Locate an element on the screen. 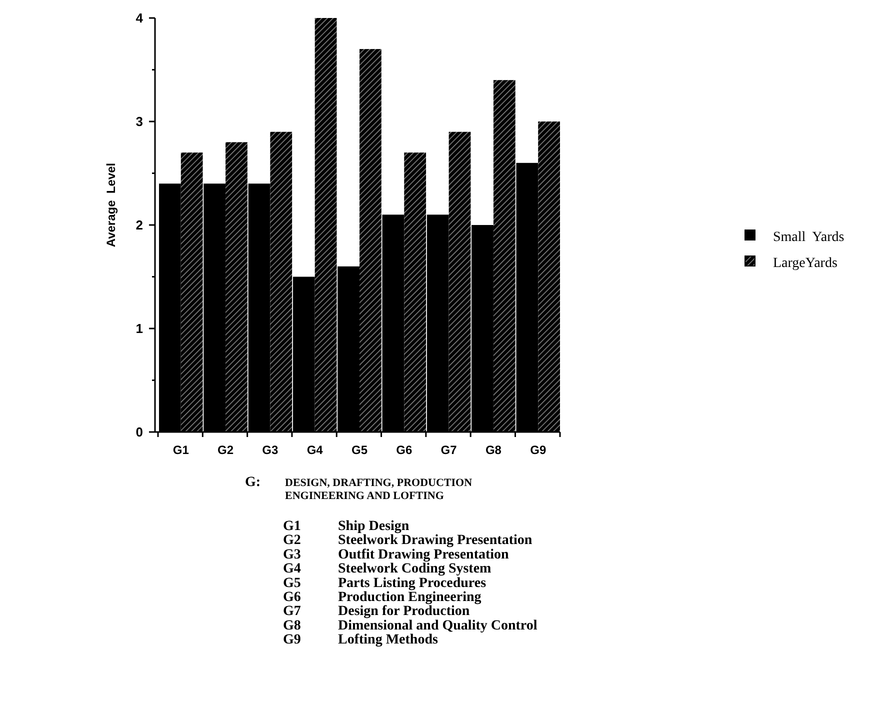  y-tick-label: 1 is located at coordinates (139, 328).